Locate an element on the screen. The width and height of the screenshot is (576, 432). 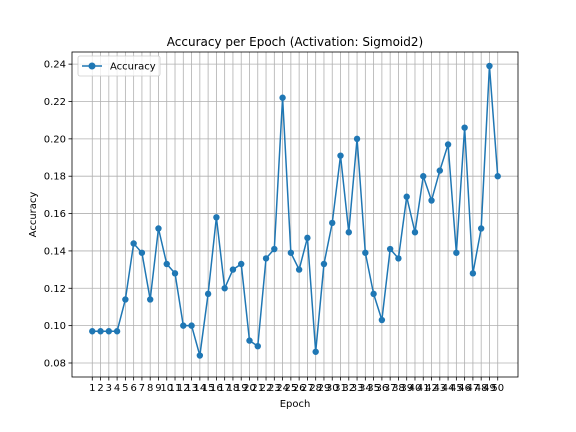
y-tick-label: 0.10 is located at coordinates (55, 326).